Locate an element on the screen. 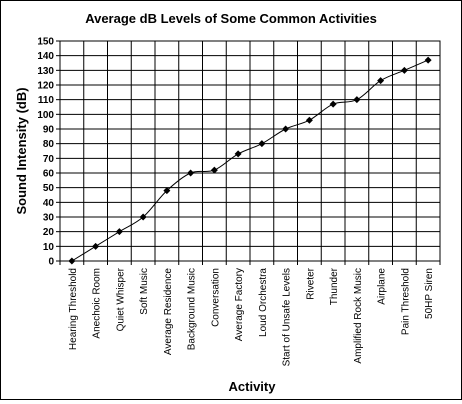  y-tick-label: 0 is located at coordinates (51, 262).